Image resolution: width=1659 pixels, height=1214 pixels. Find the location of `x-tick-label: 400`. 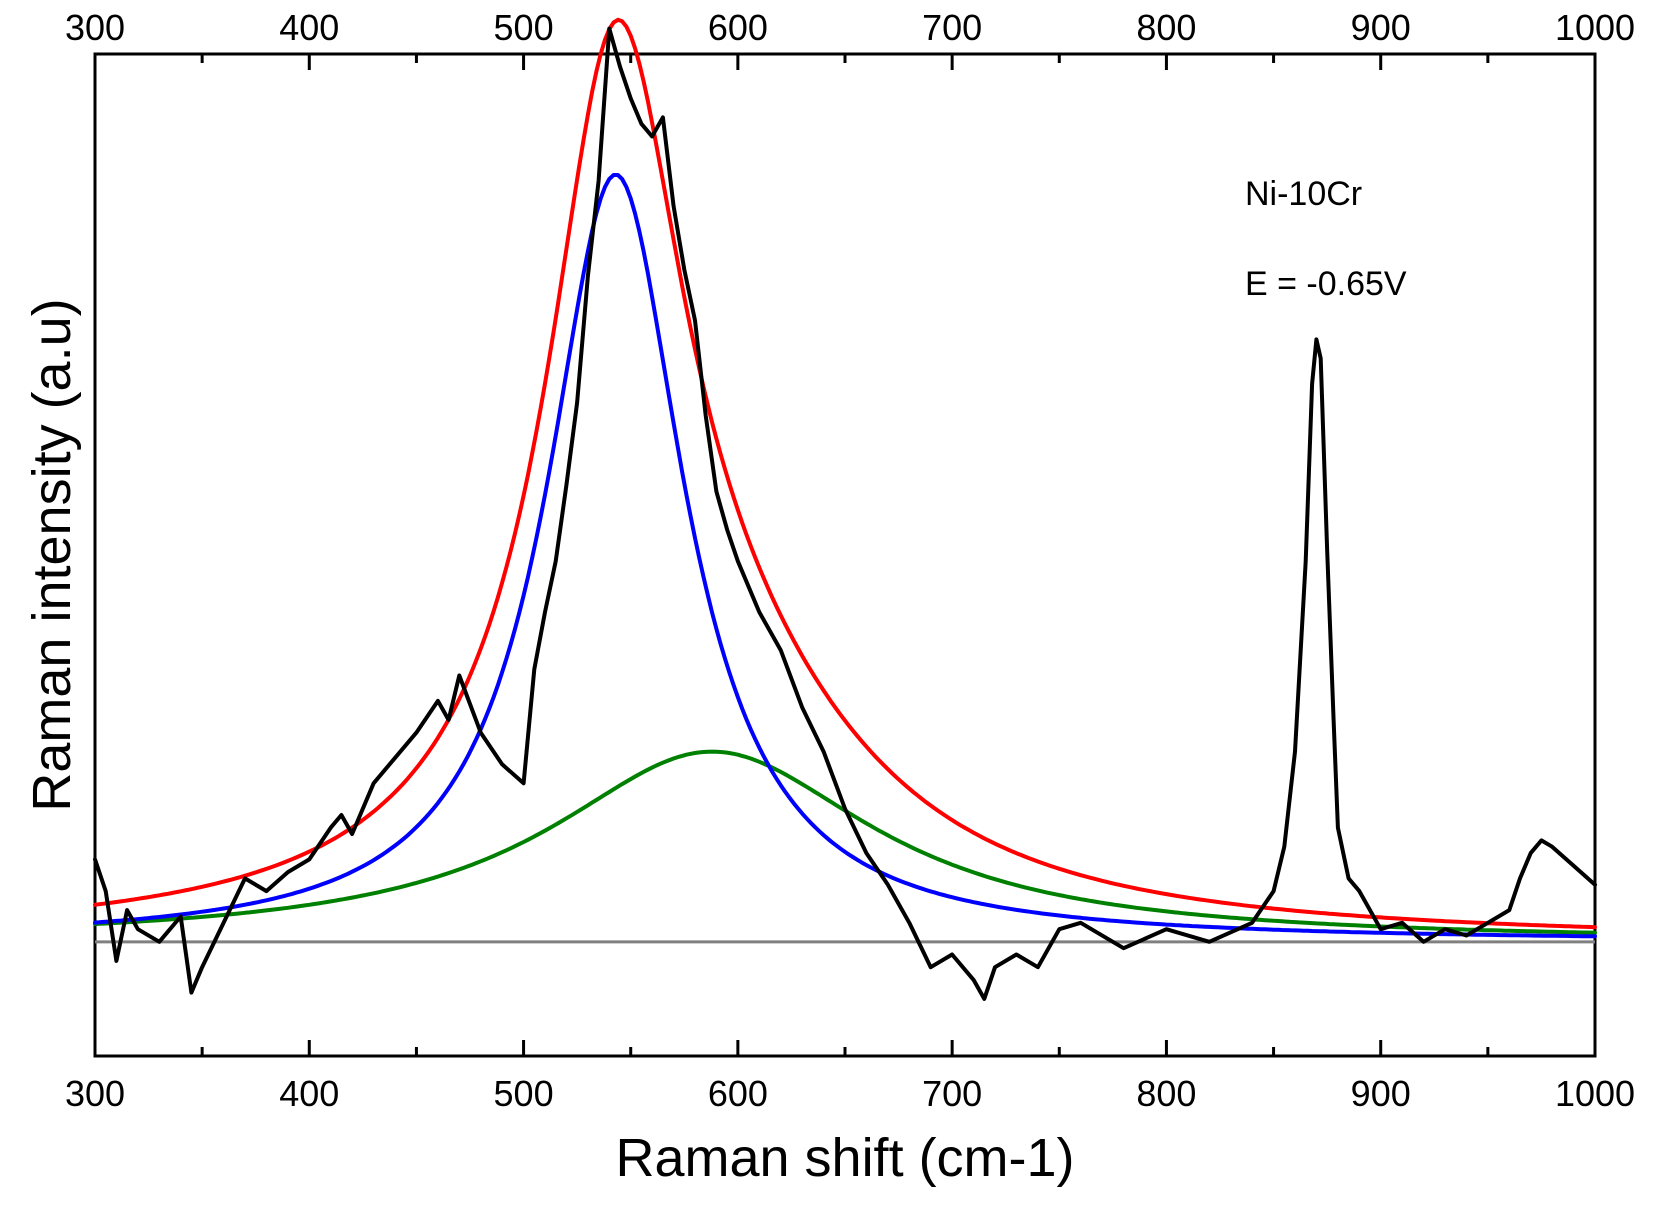

x-tick-label: 400 is located at coordinates (309, 1093).